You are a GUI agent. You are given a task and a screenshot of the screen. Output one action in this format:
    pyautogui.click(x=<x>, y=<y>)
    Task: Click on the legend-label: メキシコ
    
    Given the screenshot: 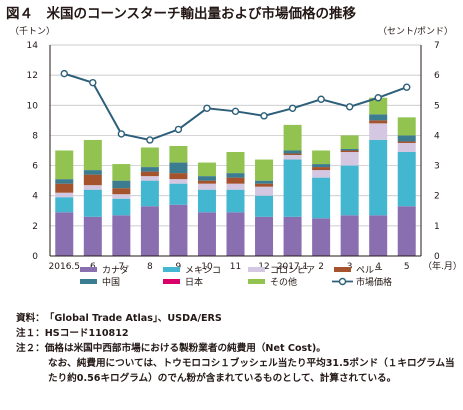 What is the action you would take?
    pyautogui.click(x=203, y=271)
    